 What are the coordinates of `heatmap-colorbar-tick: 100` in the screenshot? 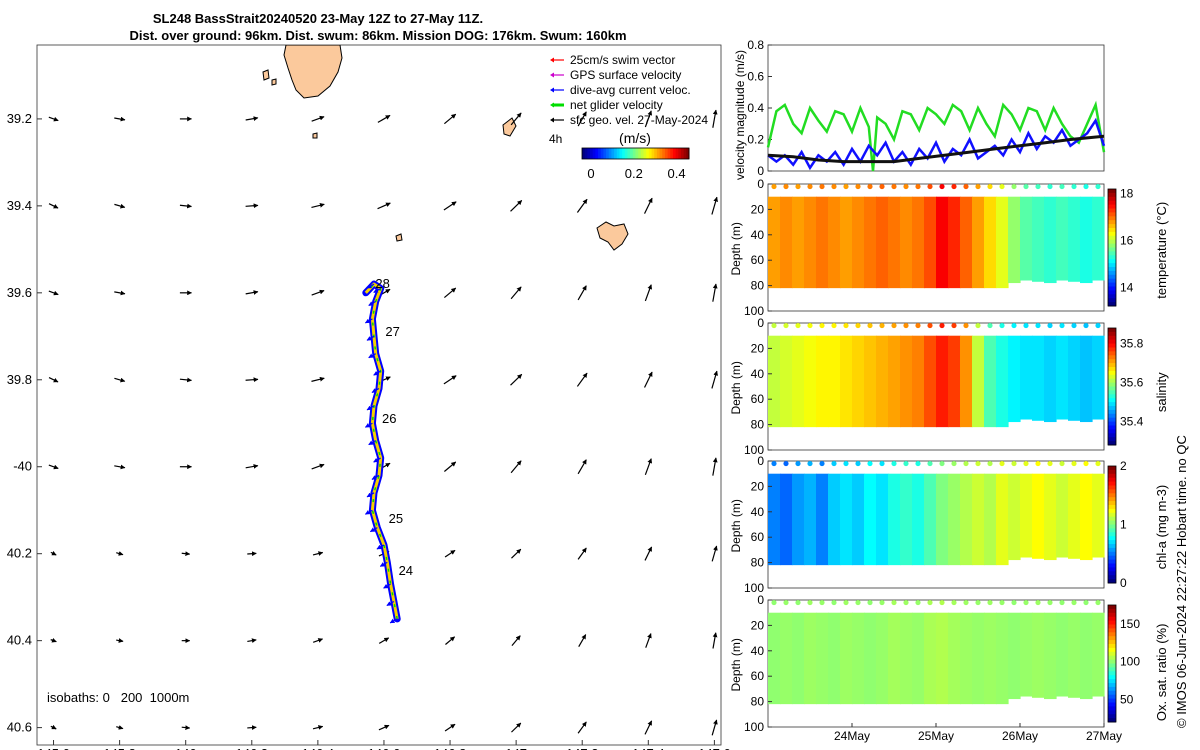 It's located at (1130, 662).